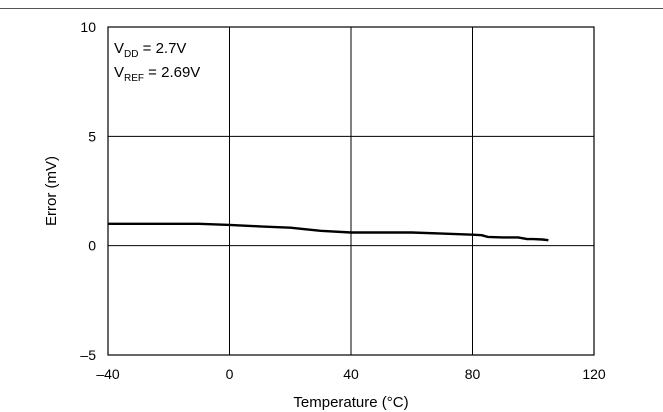 This screenshot has width=663, height=412. I want to click on y-tick-label: 10, so click(88, 27).